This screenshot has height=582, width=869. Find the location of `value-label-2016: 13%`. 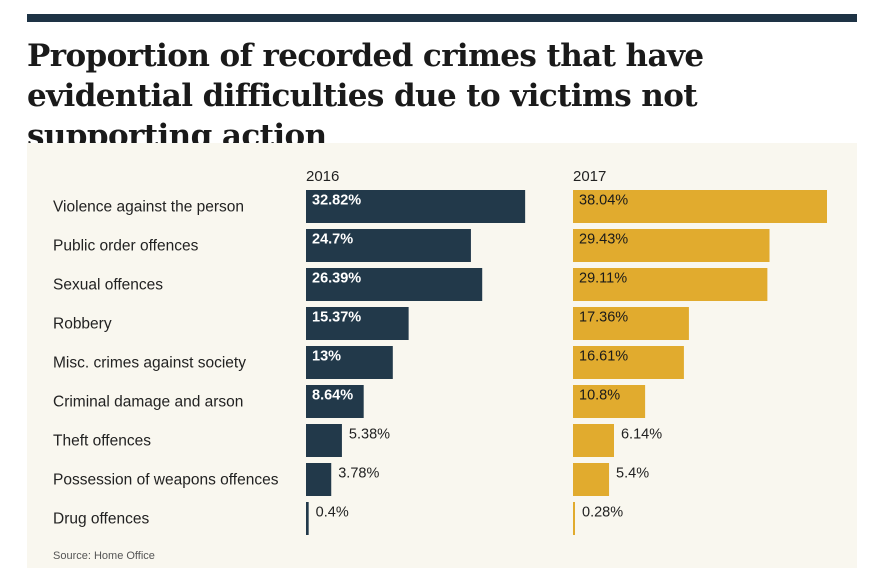

value-label-2016: 13% is located at coordinates (326, 357).